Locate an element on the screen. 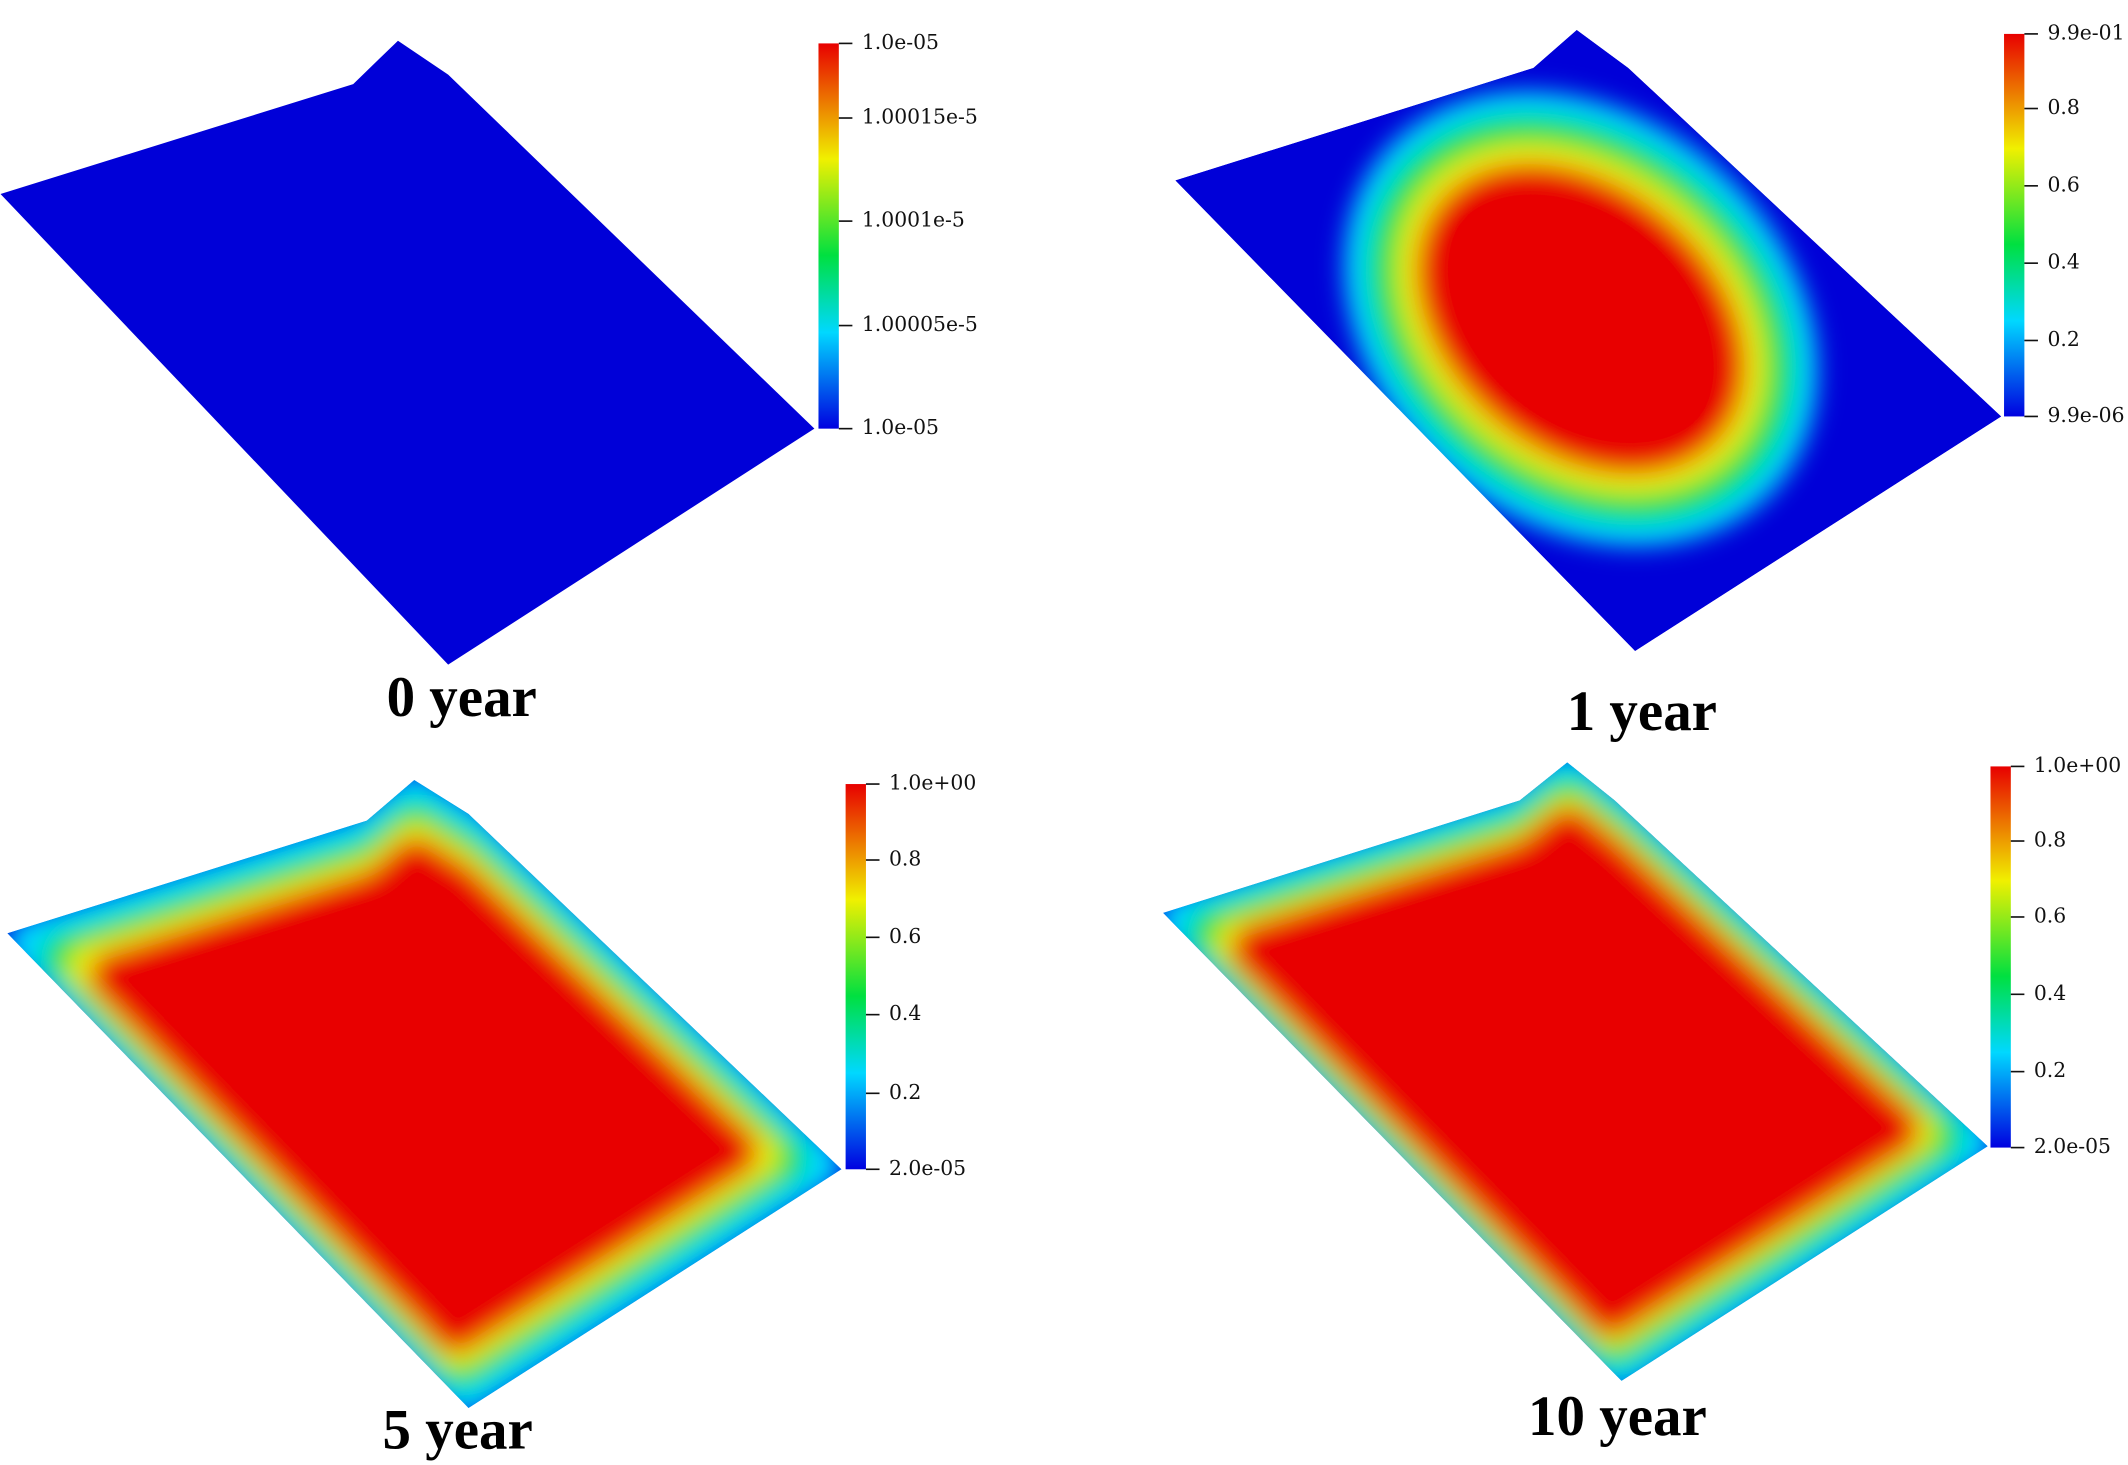 This screenshot has width=2128, height=1465. tick-label: 9.9e-06 is located at coordinates (2085, 415).